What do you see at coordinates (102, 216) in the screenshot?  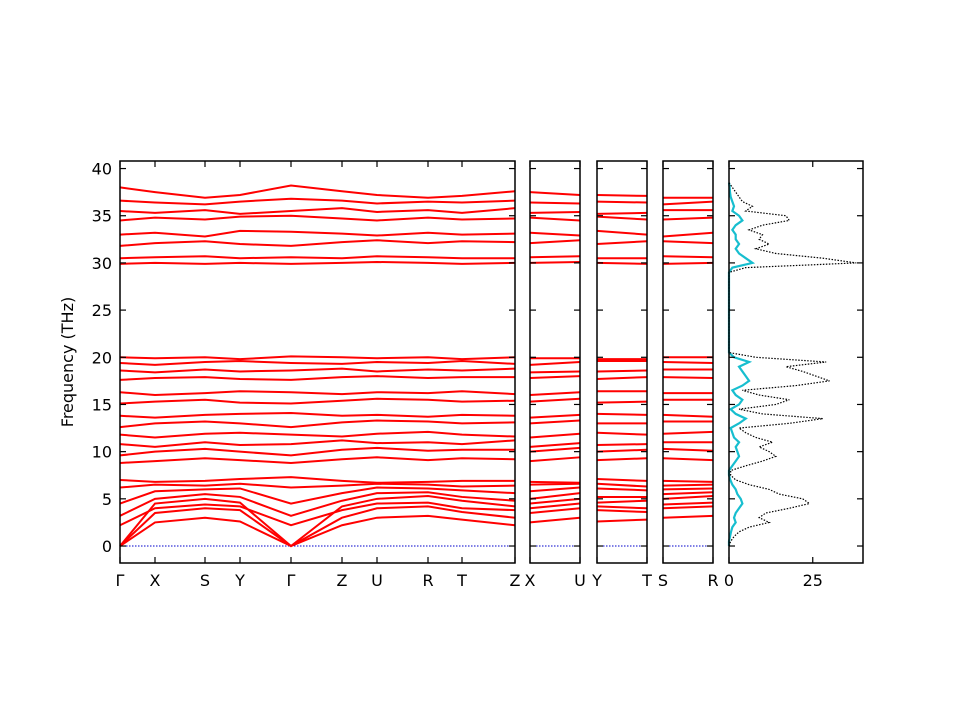 I see `y-tick-label: 35` at bounding box center [102, 216].